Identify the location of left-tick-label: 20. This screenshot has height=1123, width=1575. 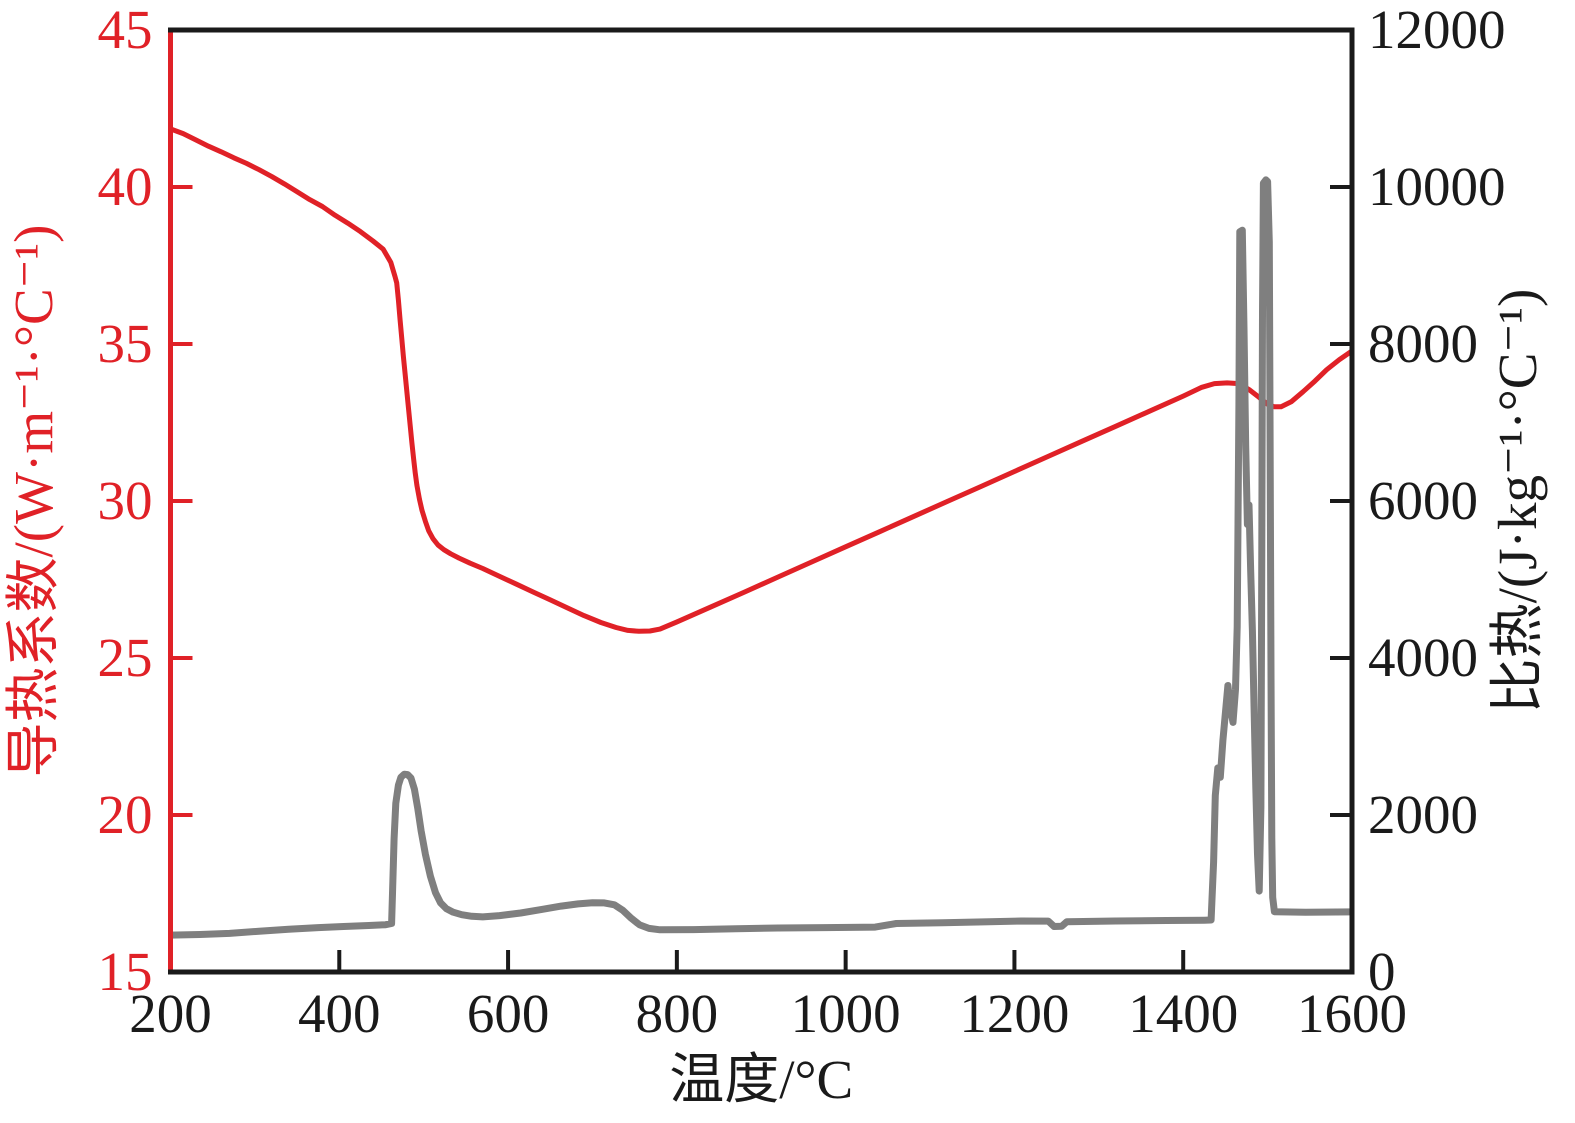
(125, 814).